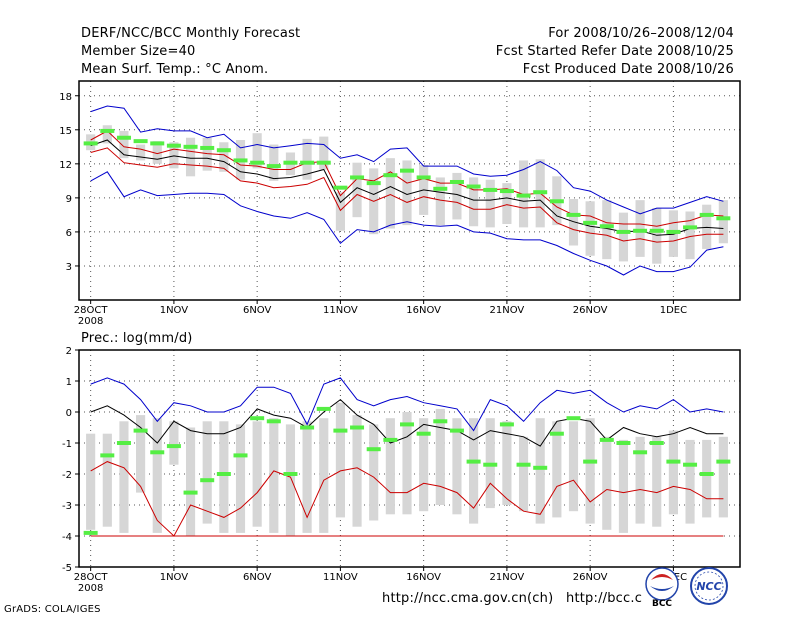  Describe the element at coordinates (628, 69) in the screenshot. I see `forecast-produced-label: Fcst Produced Date 2008/10/26` at that location.